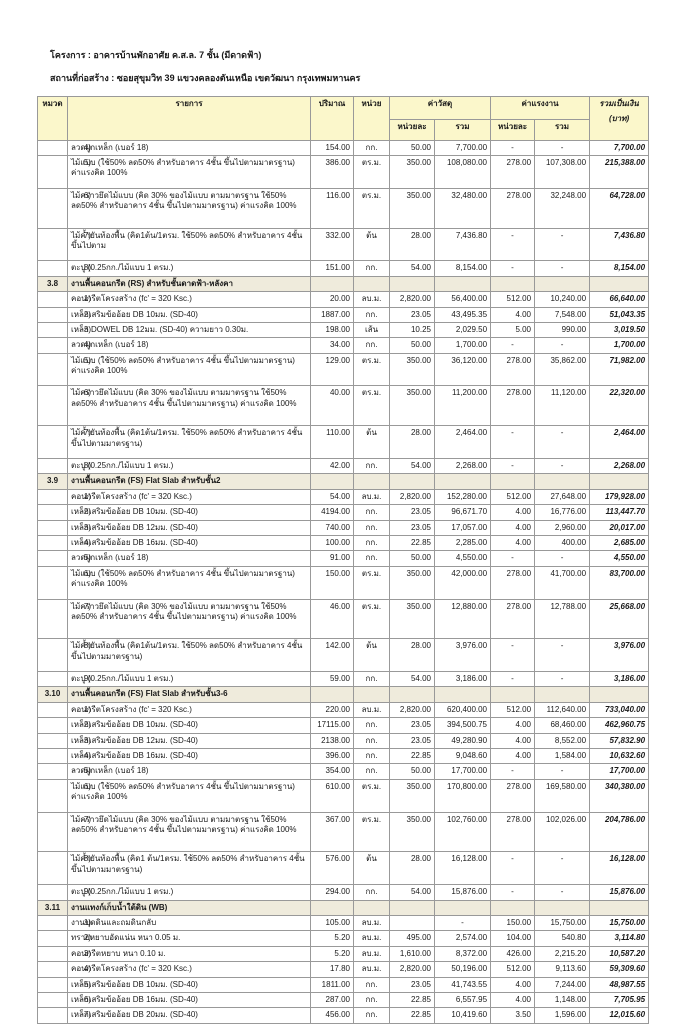 The height and width of the screenshot is (1024, 679). Describe the element at coordinates (562, 497) in the screenshot. I see `cell-labor-total: 27,648.00` at that location.